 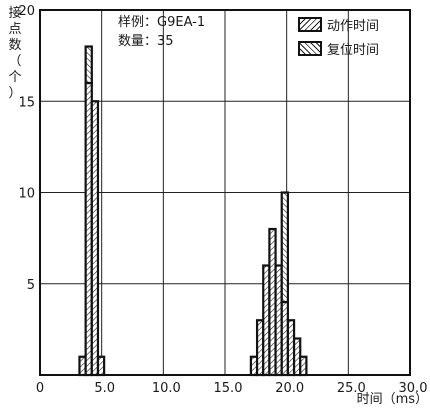 What do you see at coordinates (165, 41) in the screenshot?
I see `count-value: 35` at bounding box center [165, 41].